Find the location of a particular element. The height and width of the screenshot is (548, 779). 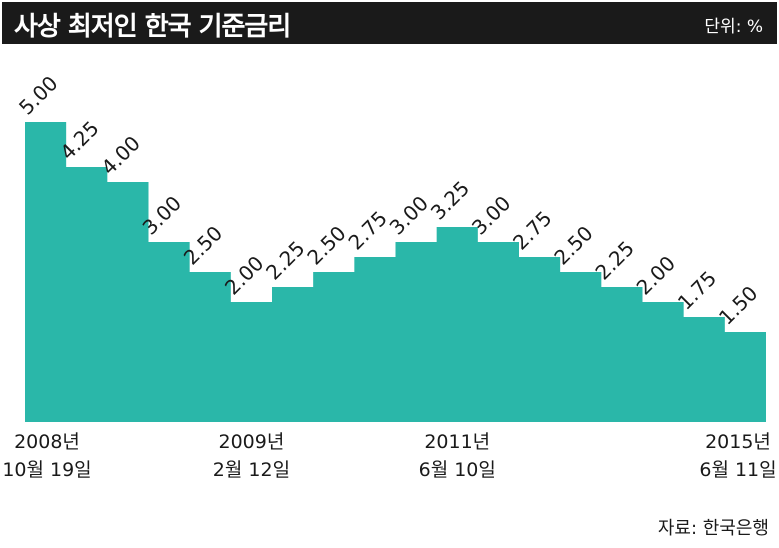

x-axis-label: 2011년 6월 10일 is located at coordinates (457, 456).